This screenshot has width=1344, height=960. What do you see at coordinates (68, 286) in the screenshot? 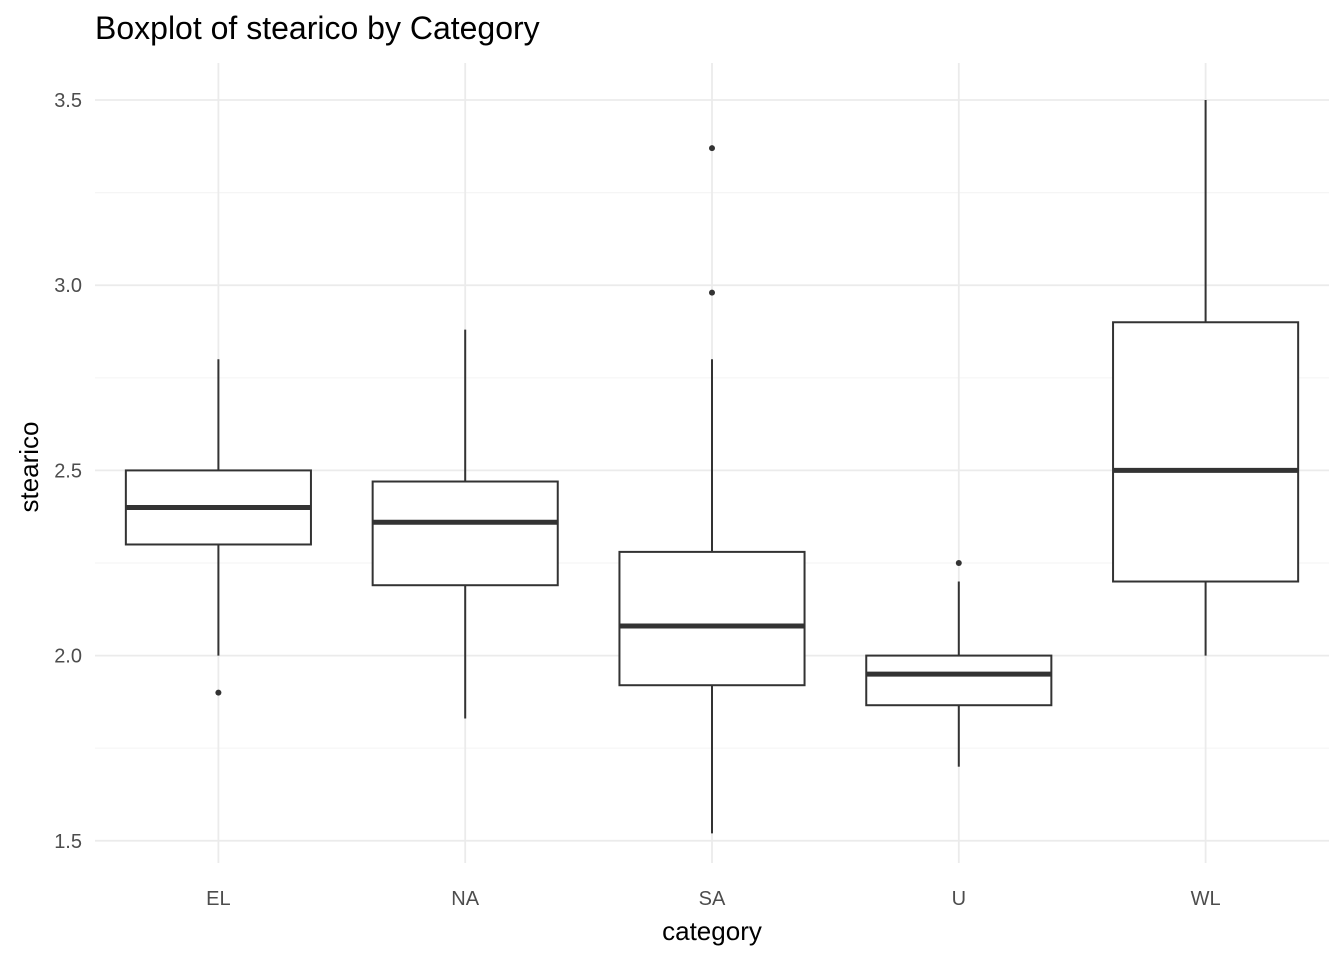
I see `y-tick-label: 3.0` at bounding box center [68, 286].